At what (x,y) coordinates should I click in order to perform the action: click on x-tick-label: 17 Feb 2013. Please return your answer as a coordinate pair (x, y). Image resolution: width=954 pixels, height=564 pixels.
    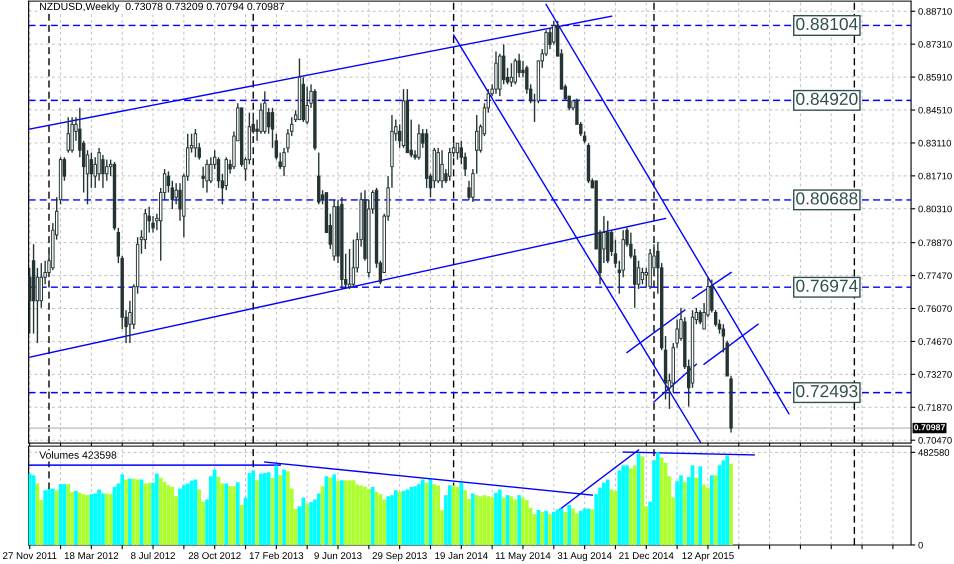
    Looking at the image, I should click on (277, 556).